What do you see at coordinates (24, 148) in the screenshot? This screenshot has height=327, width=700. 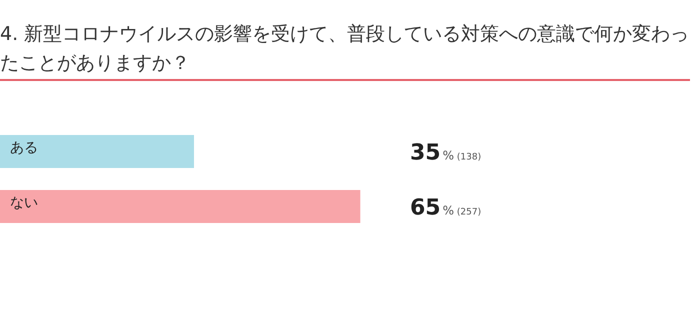 I see `y-tick-label: ある` at bounding box center [24, 148].